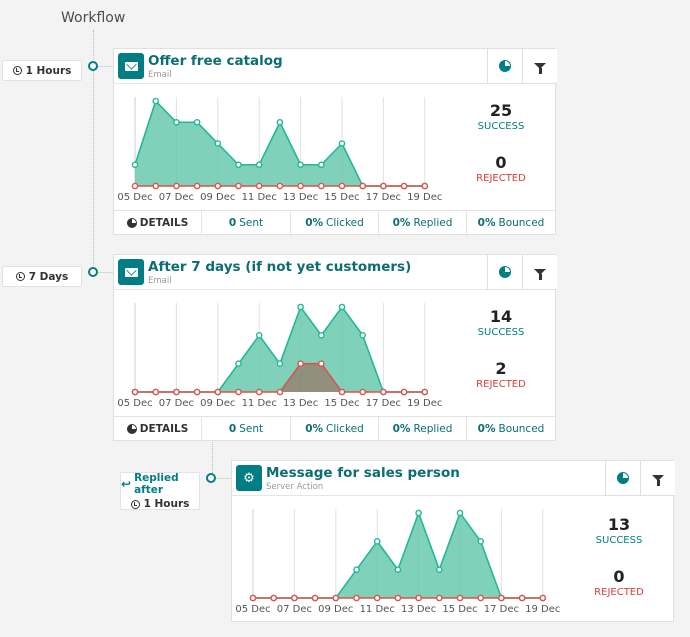  Describe the element at coordinates (341, 197) in the screenshot. I see `x-tick-label: 15 Dec` at that location.